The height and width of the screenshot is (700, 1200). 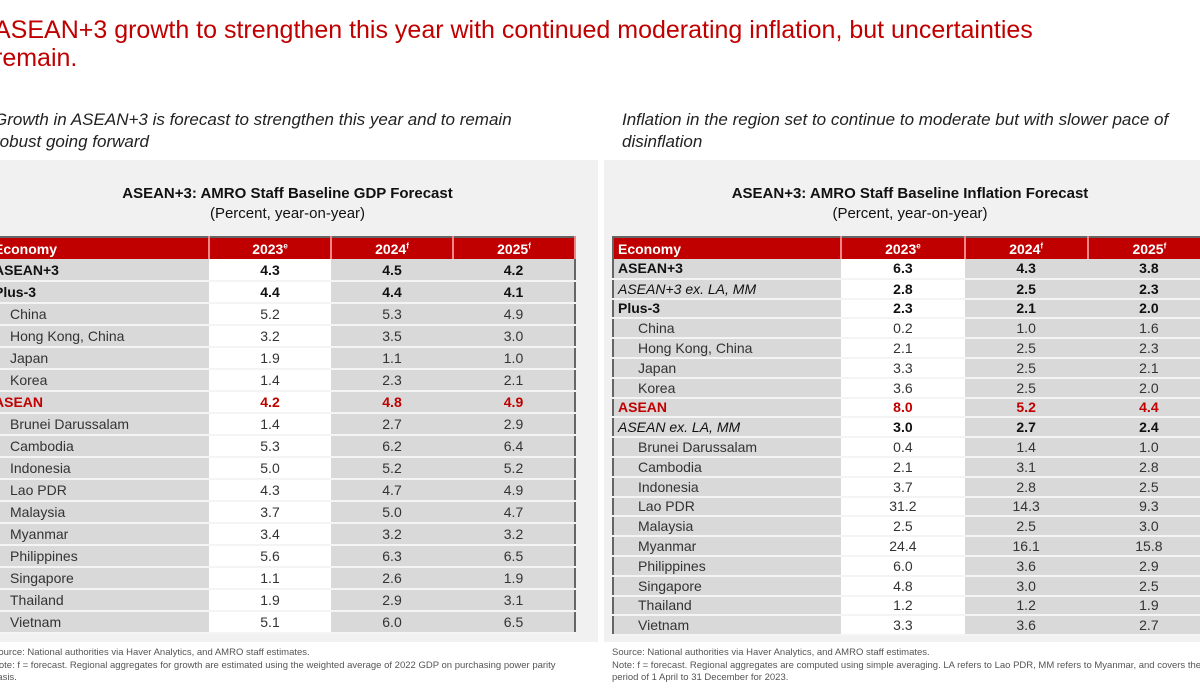 What do you see at coordinates (270, 380) in the screenshot?
I see `value-cell: 1.4` at bounding box center [270, 380].